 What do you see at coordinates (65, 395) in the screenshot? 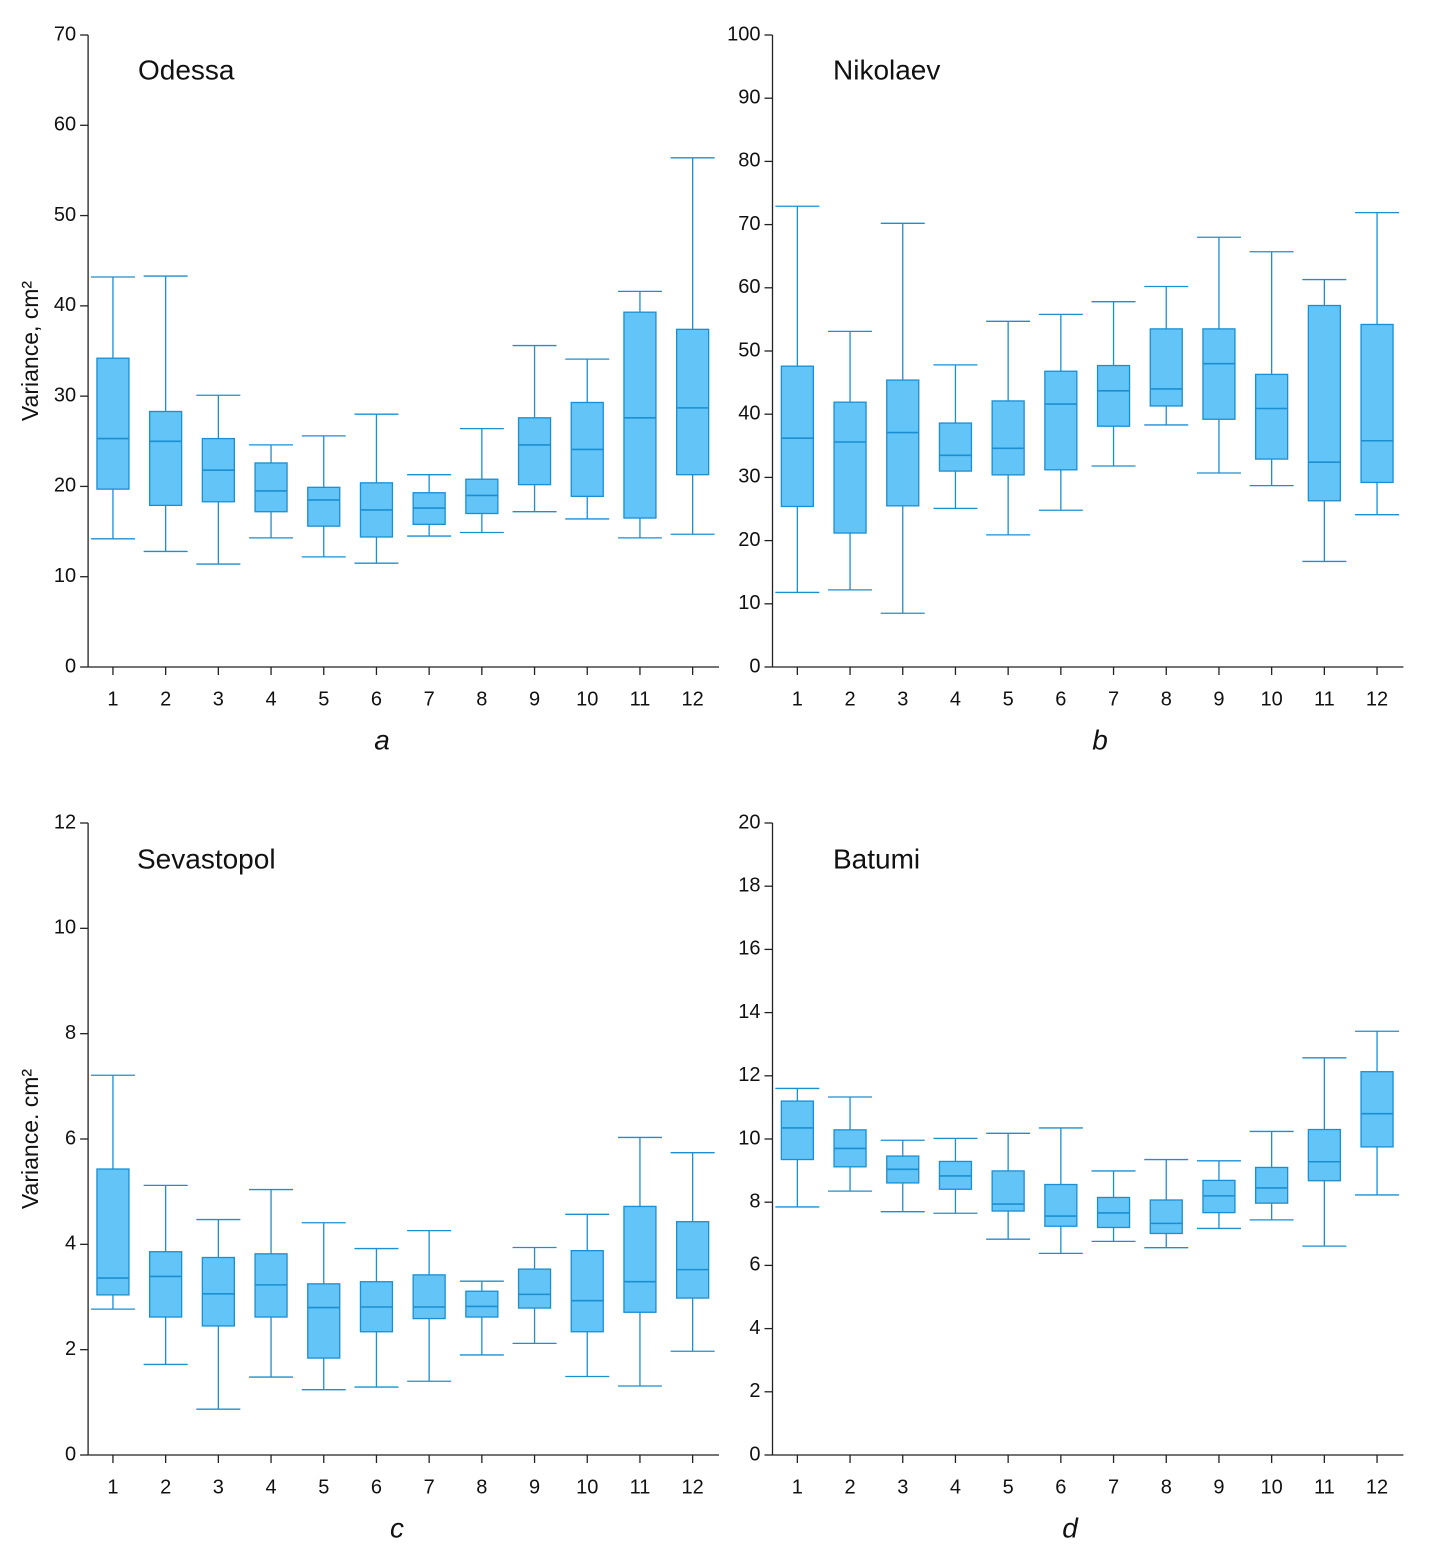
I see `y-tick-label: 30` at bounding box center [65, 395].